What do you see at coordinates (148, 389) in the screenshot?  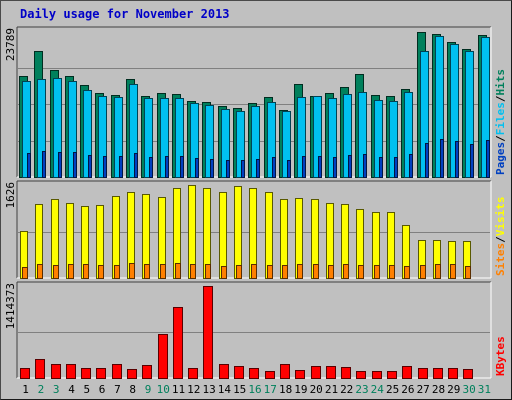 I see `day-label-9: 9` at bounding box center [148, 389].